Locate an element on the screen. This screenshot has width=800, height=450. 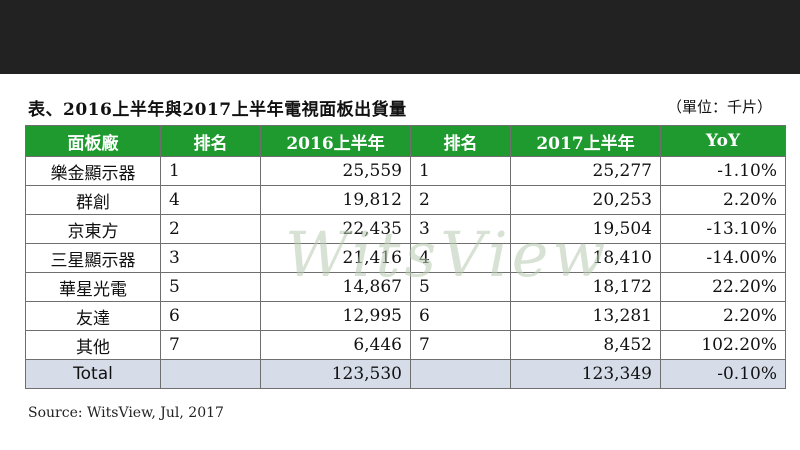
shipment-2016h1-cell: 21,416 is located at coordinates (335, 258).